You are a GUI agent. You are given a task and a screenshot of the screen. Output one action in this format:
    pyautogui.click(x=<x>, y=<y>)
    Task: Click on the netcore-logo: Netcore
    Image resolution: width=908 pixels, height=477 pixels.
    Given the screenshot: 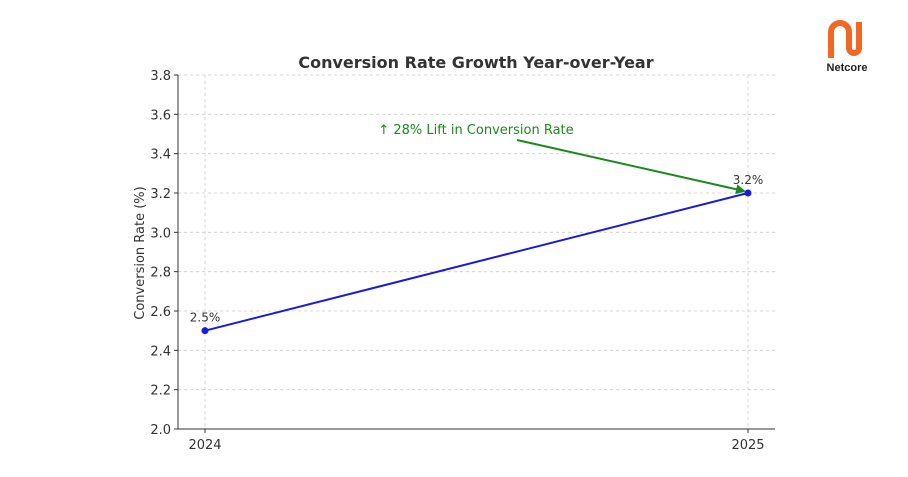 What is the action you would take?
    pyautogui.click(x=847, y=47)
    